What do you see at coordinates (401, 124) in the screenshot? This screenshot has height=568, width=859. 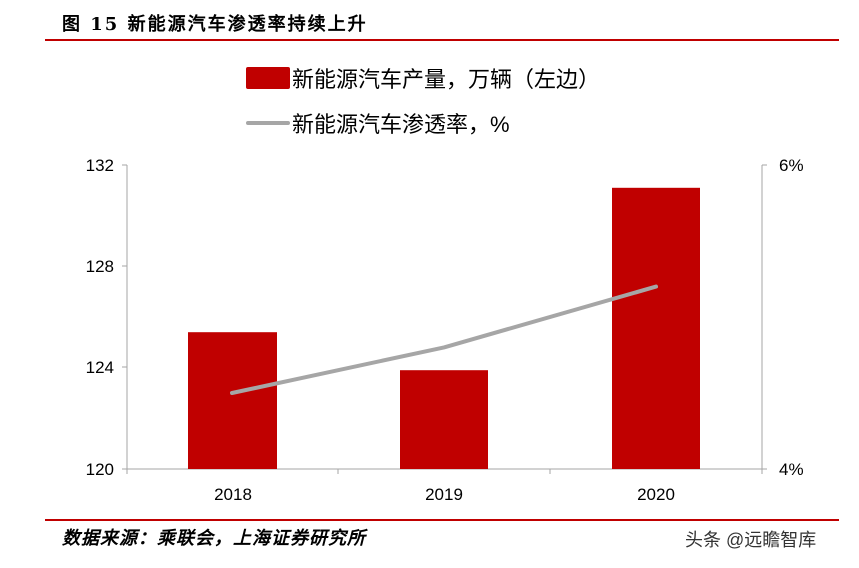 I see `legend-label-line: 新能源汽车渗透率，%` at bounding box center [401, 124].